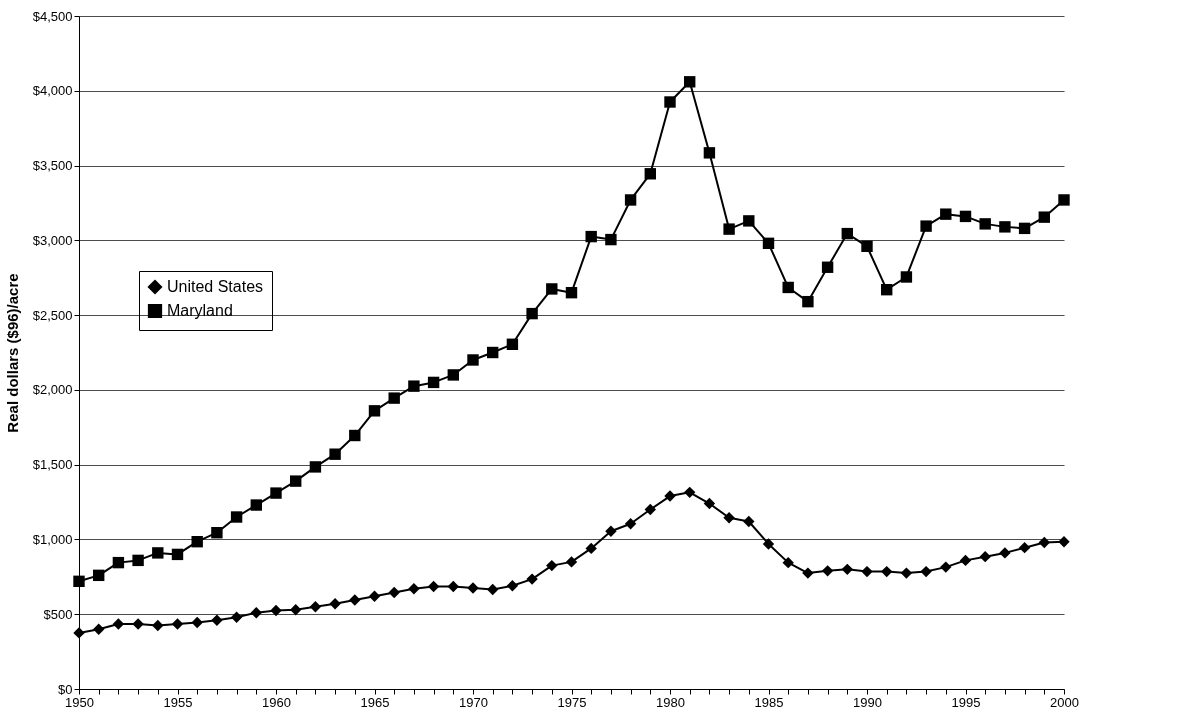 The width and height of the screenshot is (1184, 721). I want to click on x-tick-label: 1950, so click(79, 702).